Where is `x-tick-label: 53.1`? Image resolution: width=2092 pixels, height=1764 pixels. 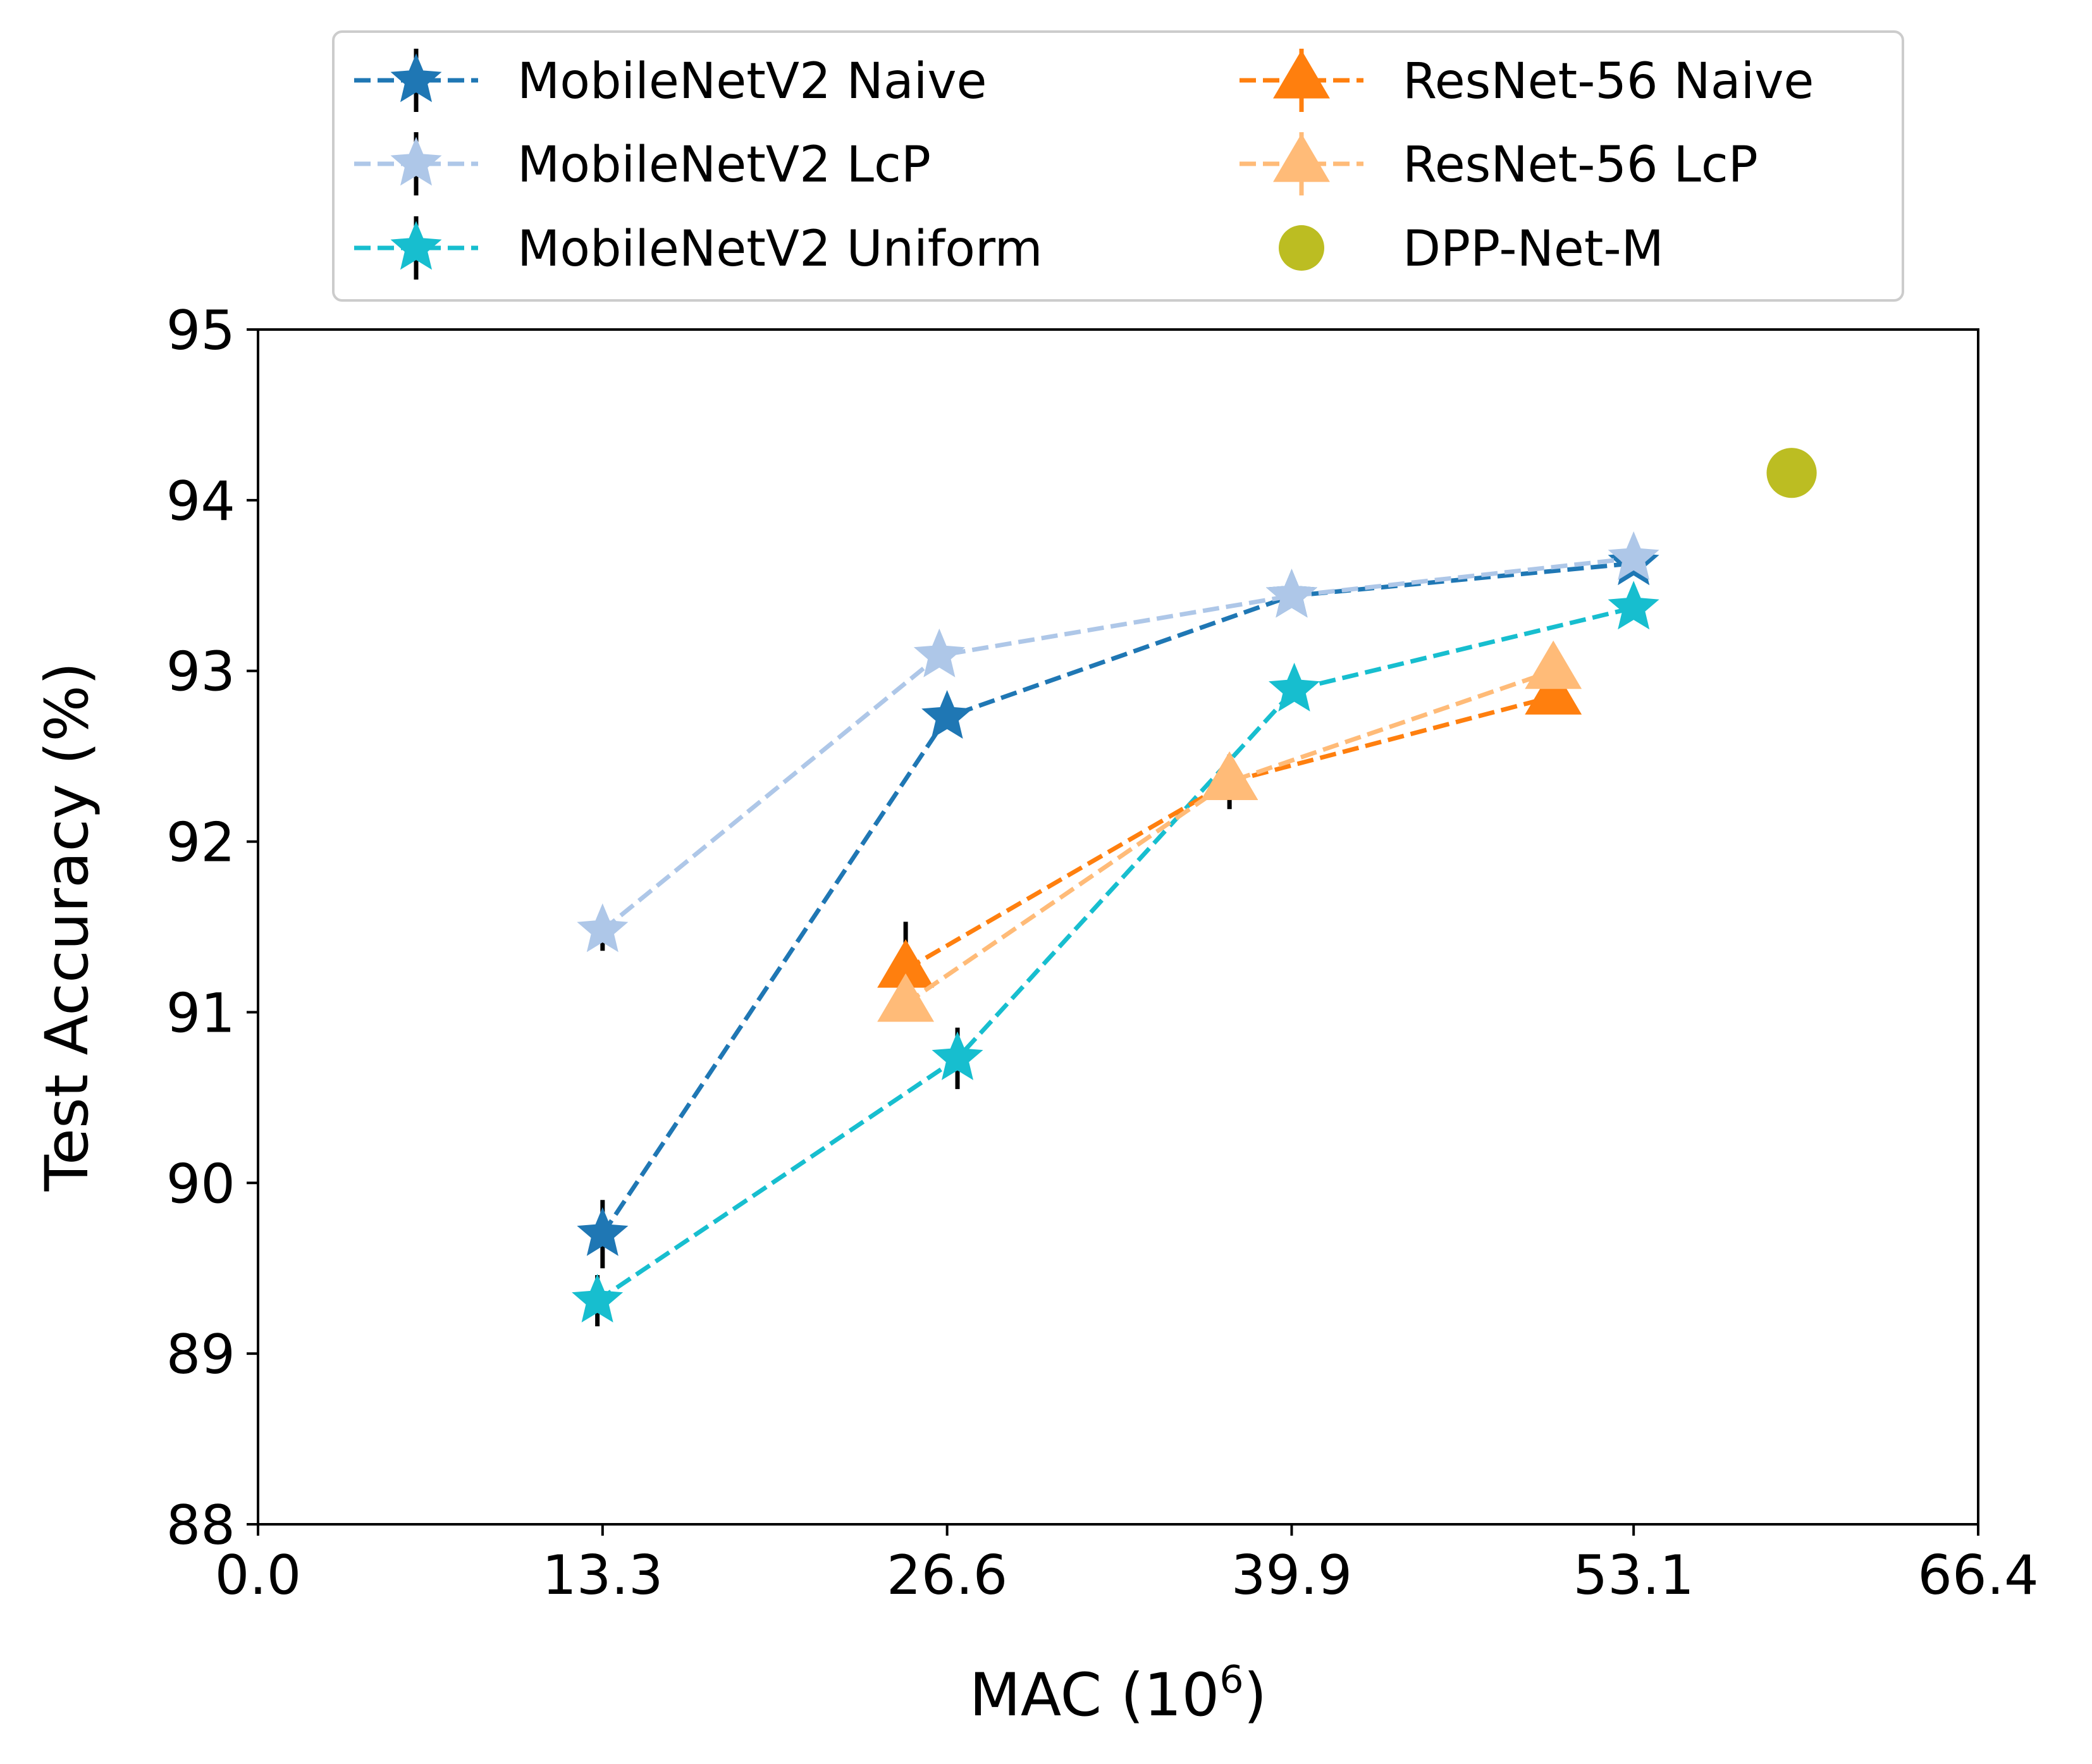
x-tick-label: 53.1 is located at coordinates (1633, 1575).